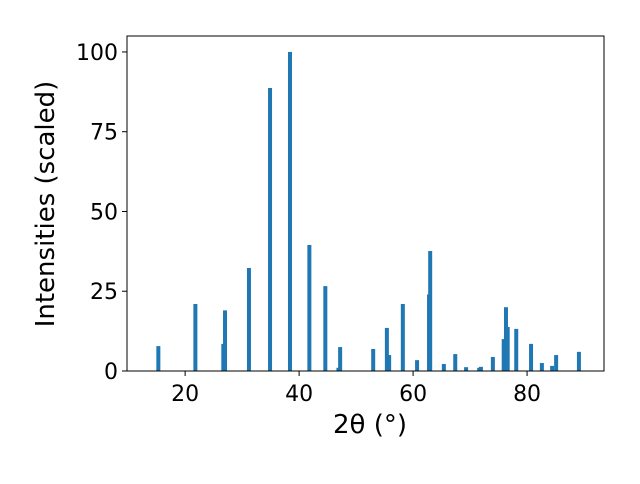  Describe the element at coordinates (527, 394) in the screenshot. I see `x-tick-label: 80` at that location.